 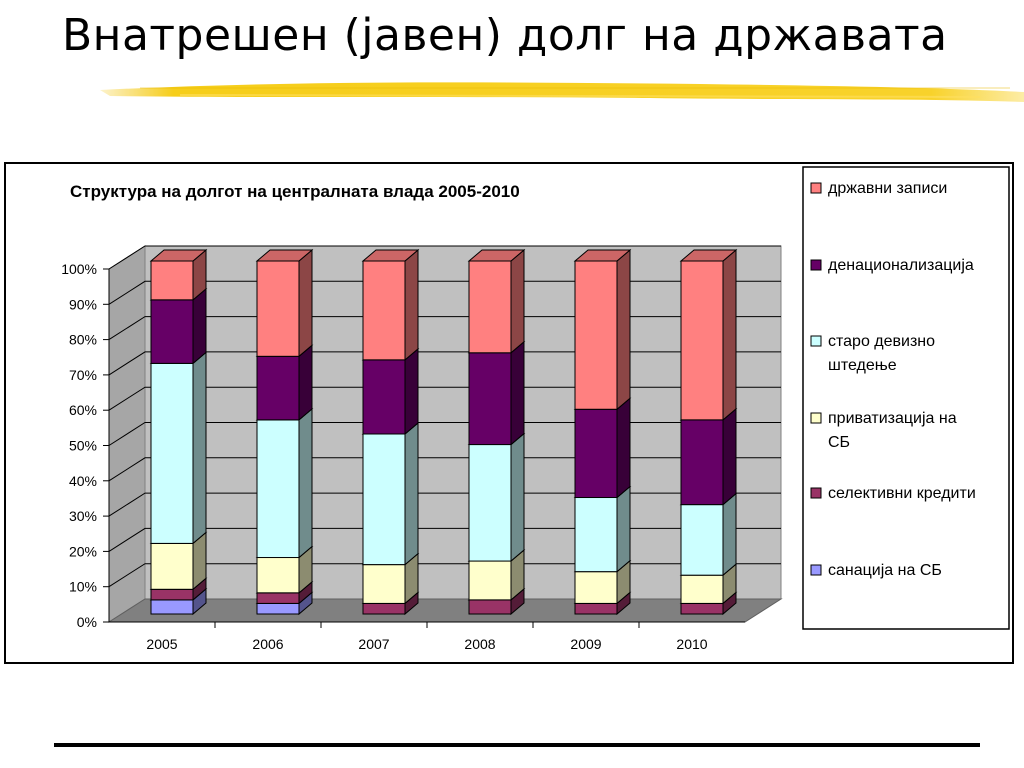 I want to click on title-highlight-stroke, so click(x=562, y=92).